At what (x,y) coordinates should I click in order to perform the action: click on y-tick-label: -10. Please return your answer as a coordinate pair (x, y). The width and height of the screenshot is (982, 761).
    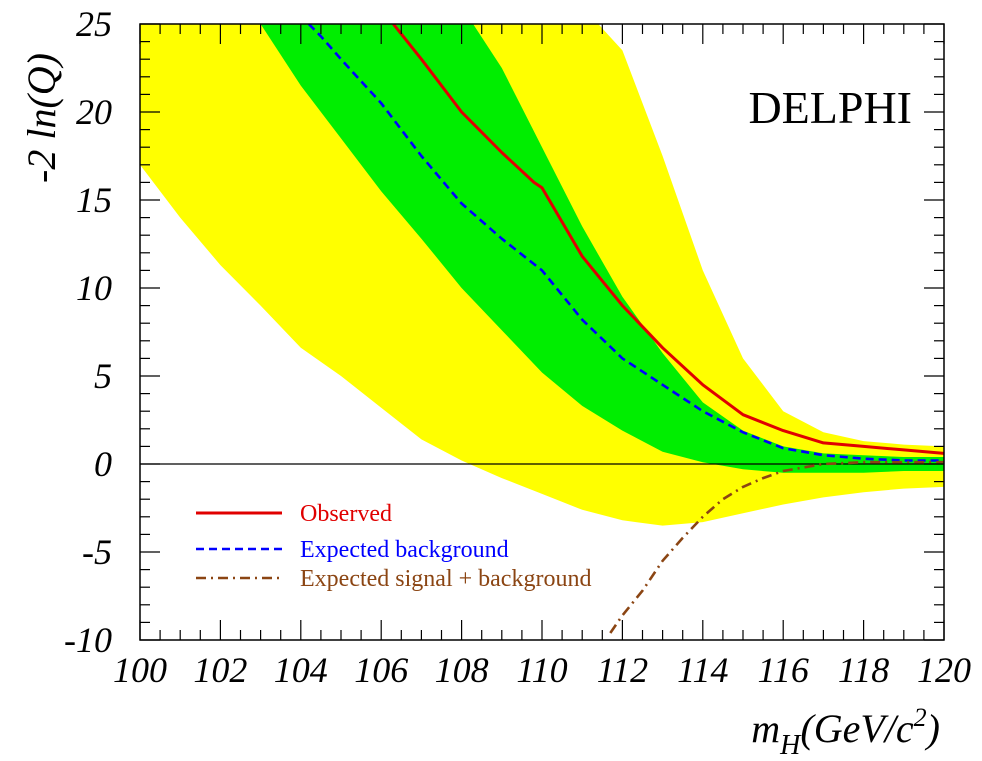
    Looking at the image, I should click on (88, 640).